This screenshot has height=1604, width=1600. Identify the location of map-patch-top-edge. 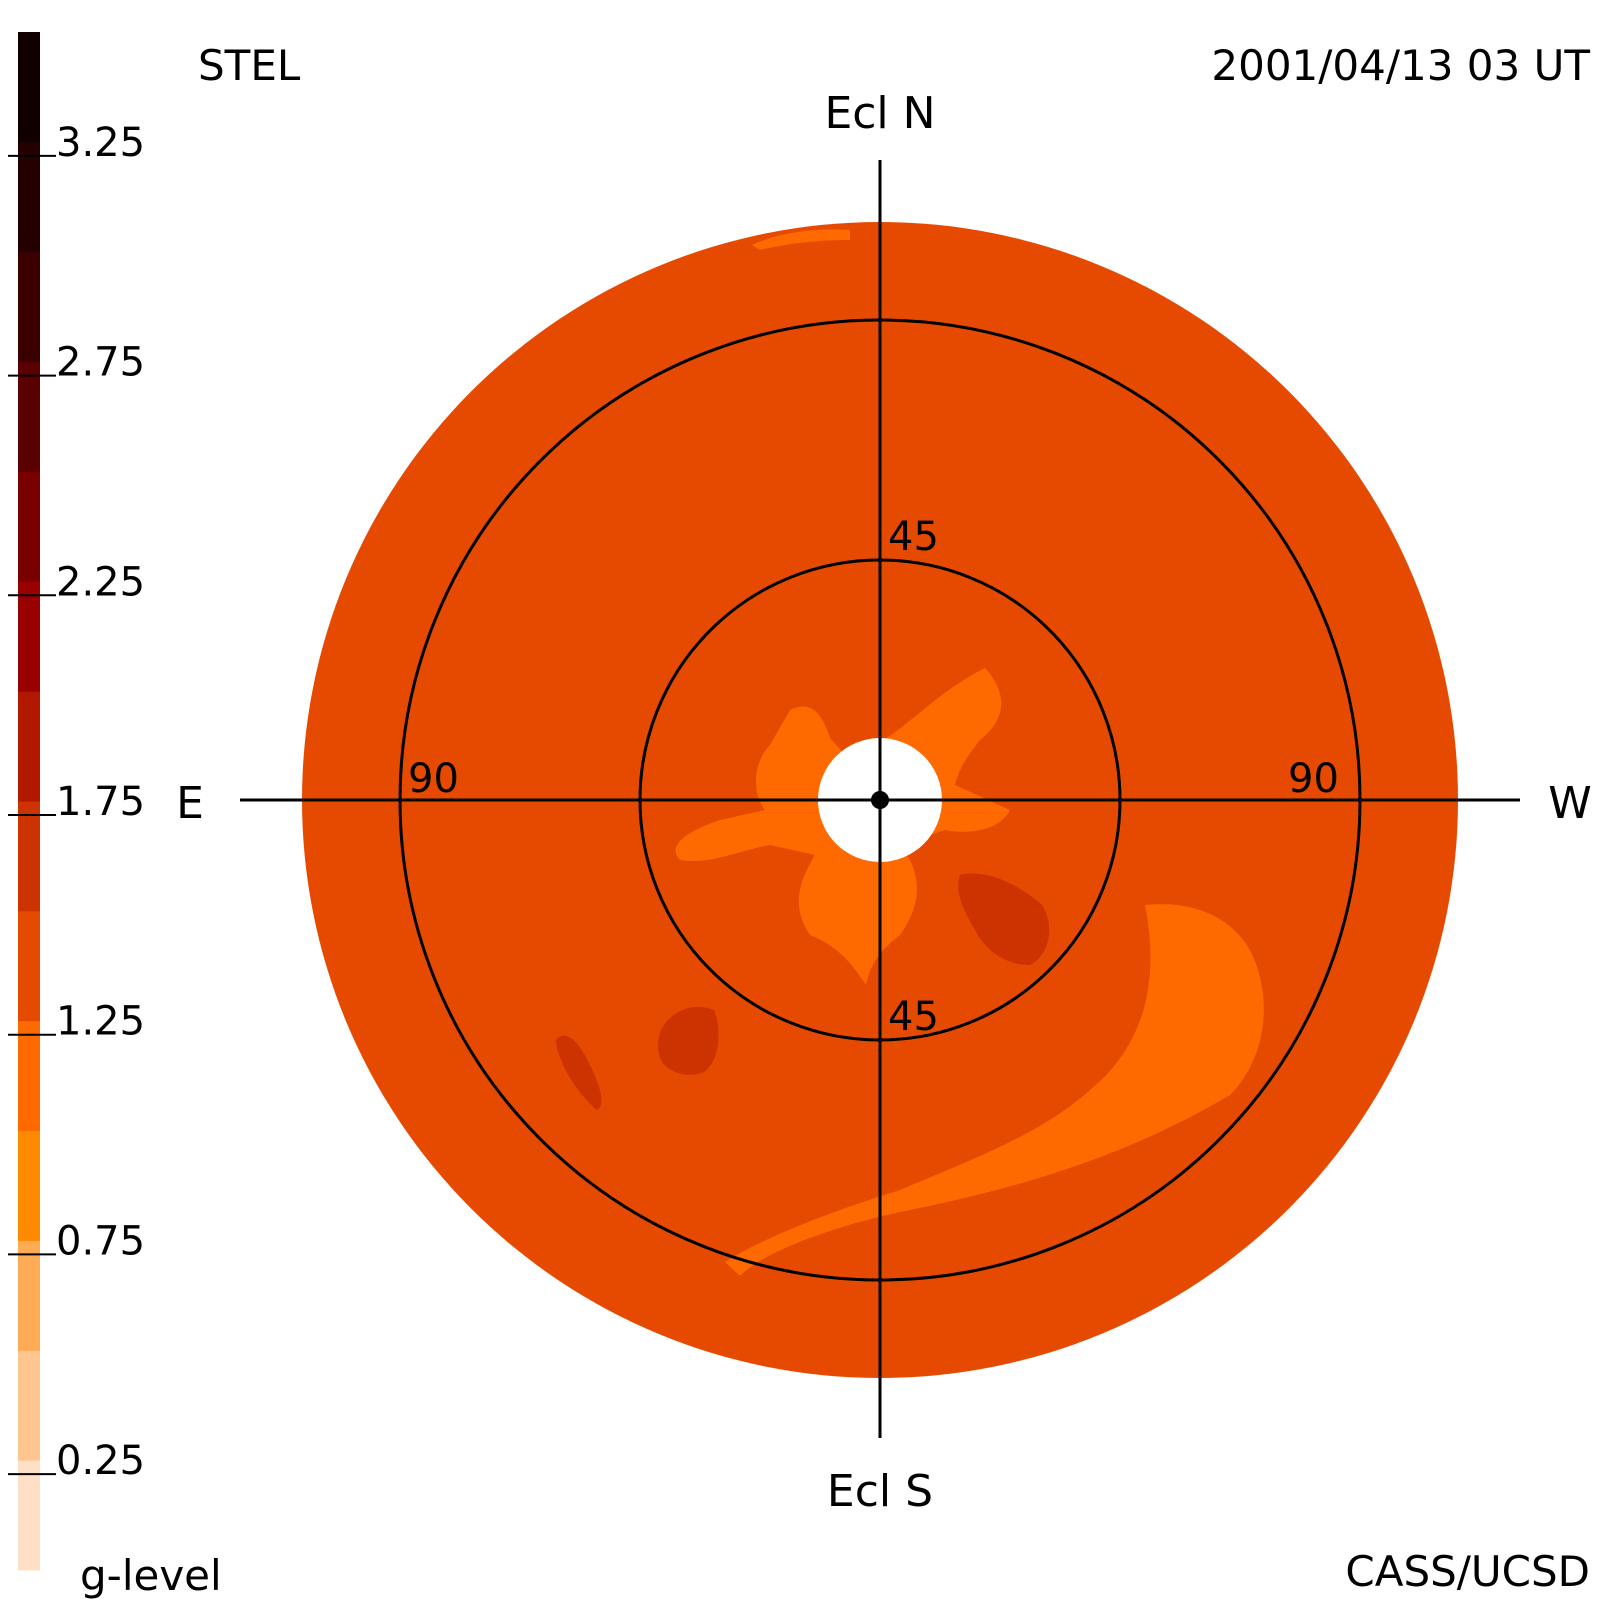
(801, 239).